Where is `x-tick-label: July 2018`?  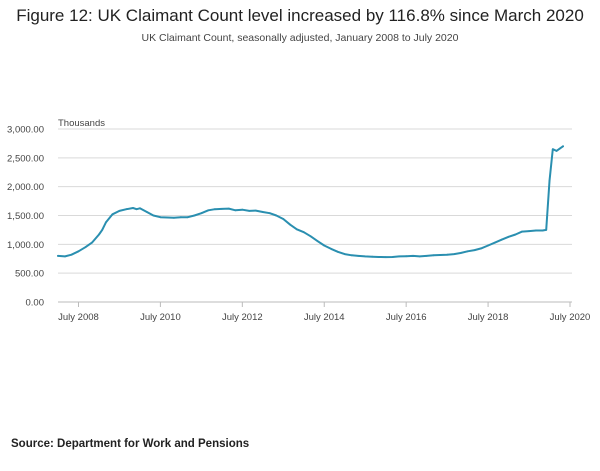
x-tick-label: July 2018 is located at coordinates (488, 317).